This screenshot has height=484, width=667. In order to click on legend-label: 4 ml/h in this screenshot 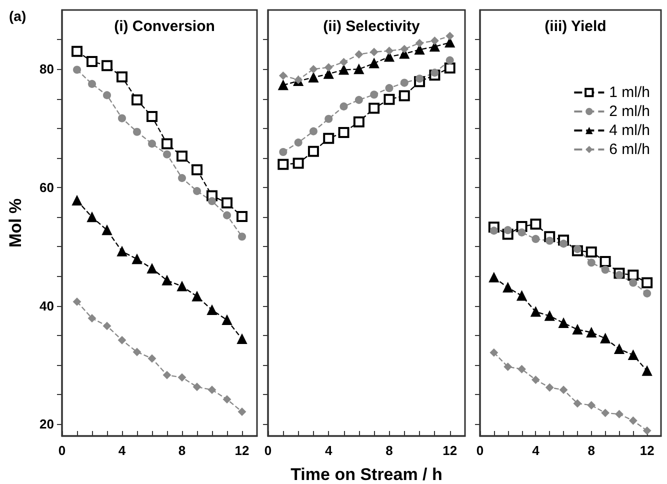, I will do `click(629, 130)`.